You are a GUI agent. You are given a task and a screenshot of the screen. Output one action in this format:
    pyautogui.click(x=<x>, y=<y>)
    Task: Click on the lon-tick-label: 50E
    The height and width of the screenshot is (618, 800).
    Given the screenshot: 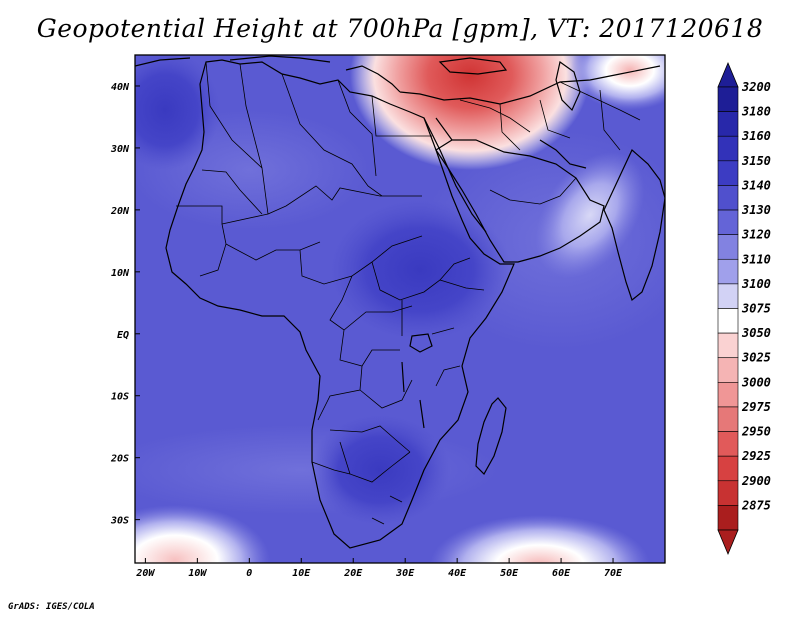 What is the action you would take?
    pyautogui.click(x=509, y=573)
    